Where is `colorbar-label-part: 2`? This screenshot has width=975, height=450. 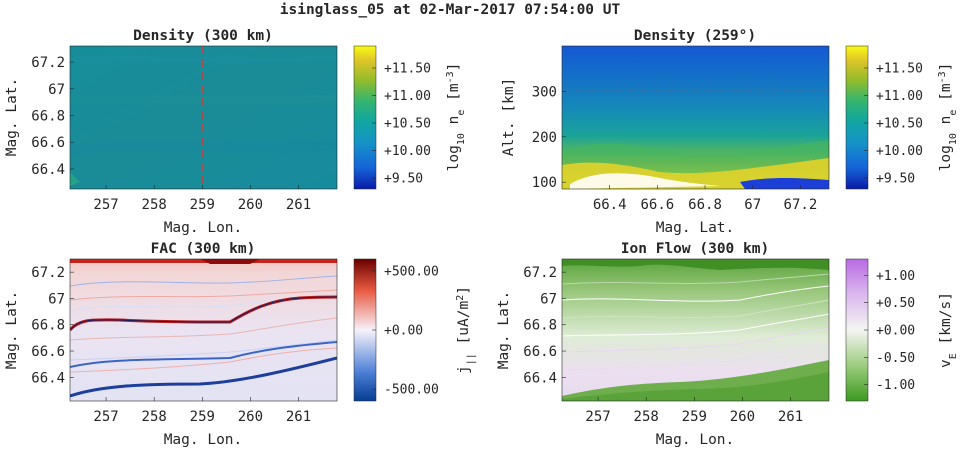 colorbar-label-part: 2 is located at coordinates (460, 298).